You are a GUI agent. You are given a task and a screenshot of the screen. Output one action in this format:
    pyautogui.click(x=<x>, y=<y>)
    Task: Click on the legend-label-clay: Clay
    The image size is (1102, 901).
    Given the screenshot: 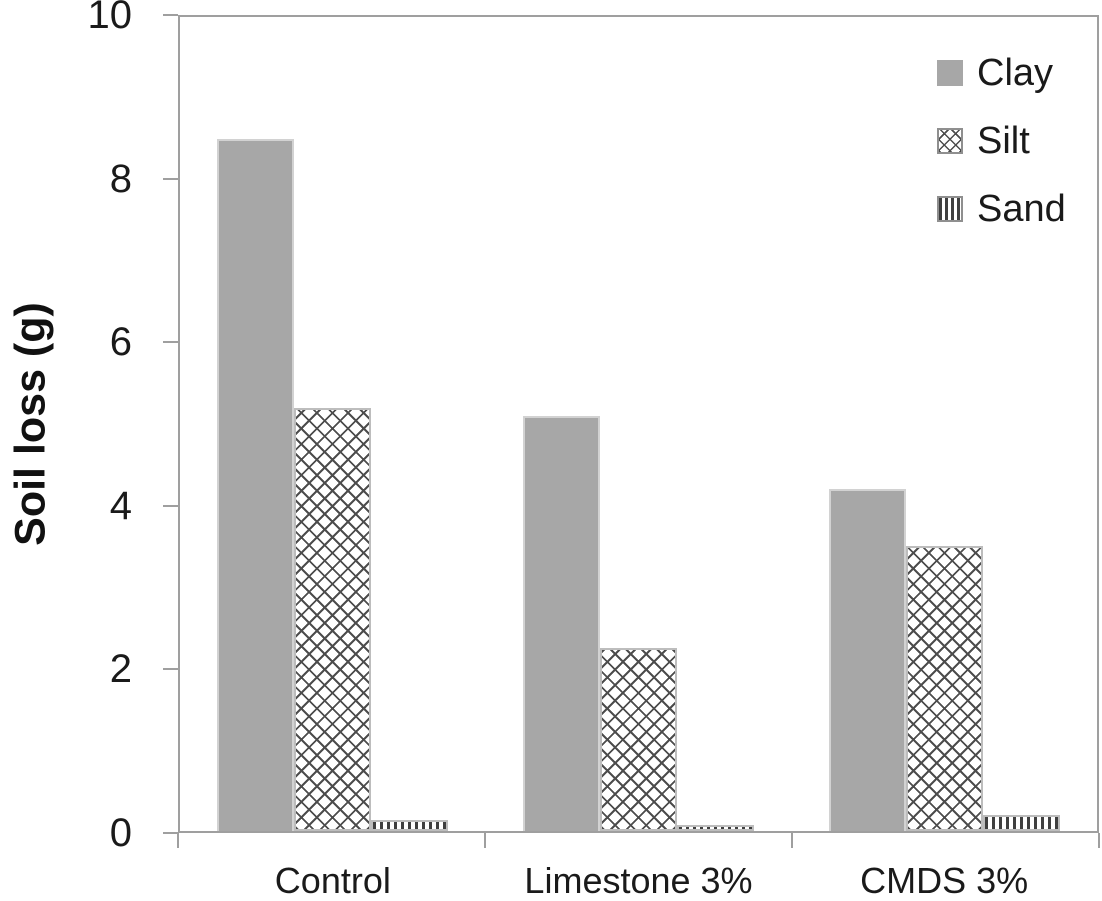 What is the action you would take?
    pyautogui.click(x=1015, y=73)
    